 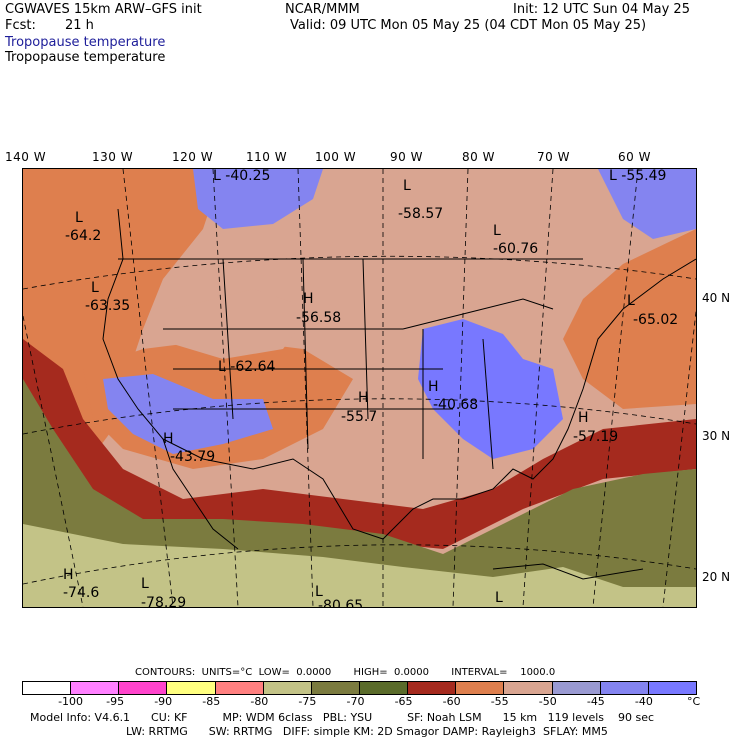 What do you see at coordinates (359, 417) in the screenshot?
I see `map-extremum-10-value: -55.7` at bounding box center [359, 417].